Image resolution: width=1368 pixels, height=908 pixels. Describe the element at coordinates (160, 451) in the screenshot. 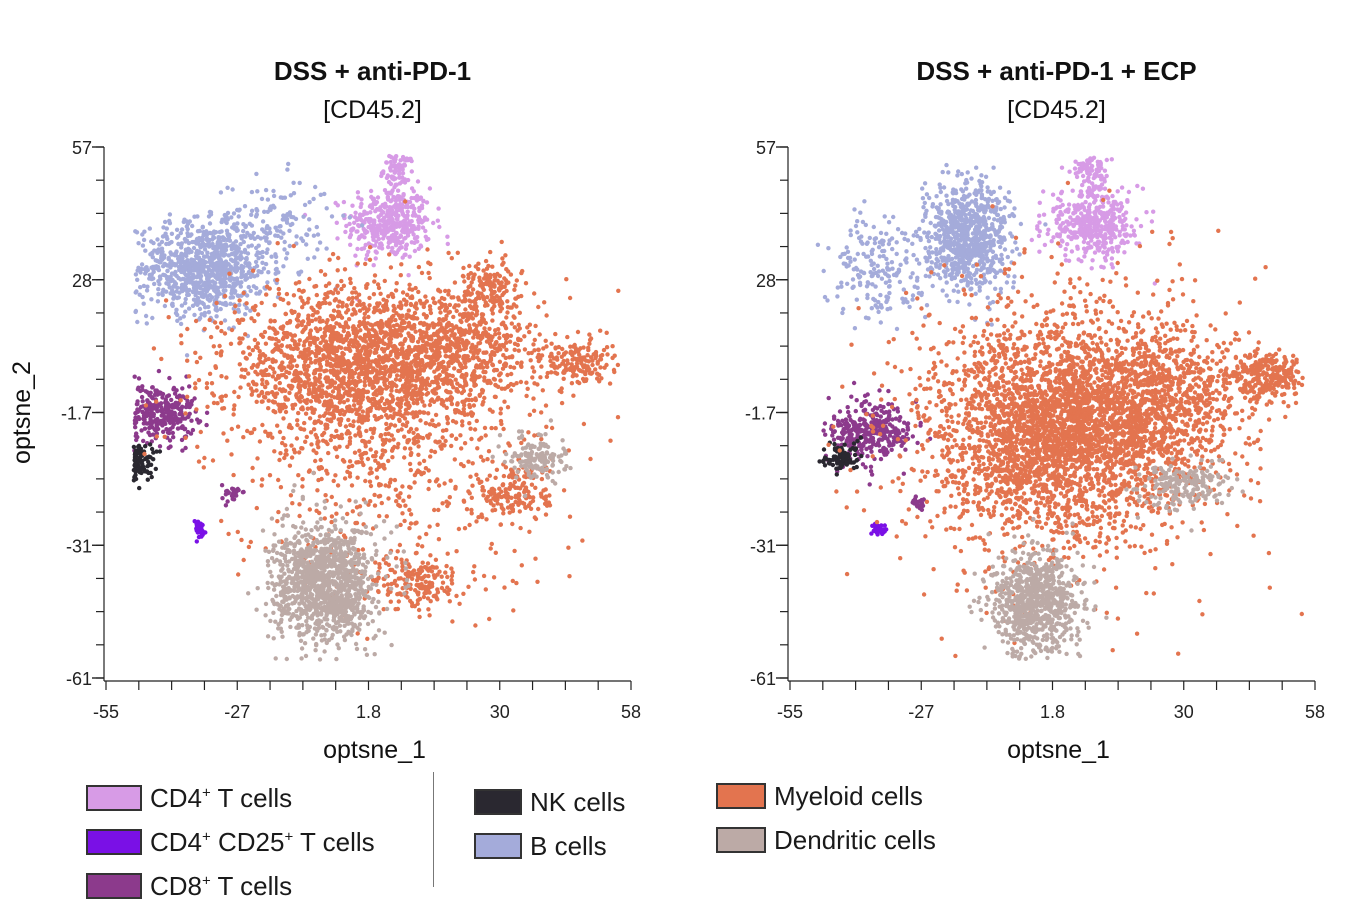

I see `data-point-nk` at that location.